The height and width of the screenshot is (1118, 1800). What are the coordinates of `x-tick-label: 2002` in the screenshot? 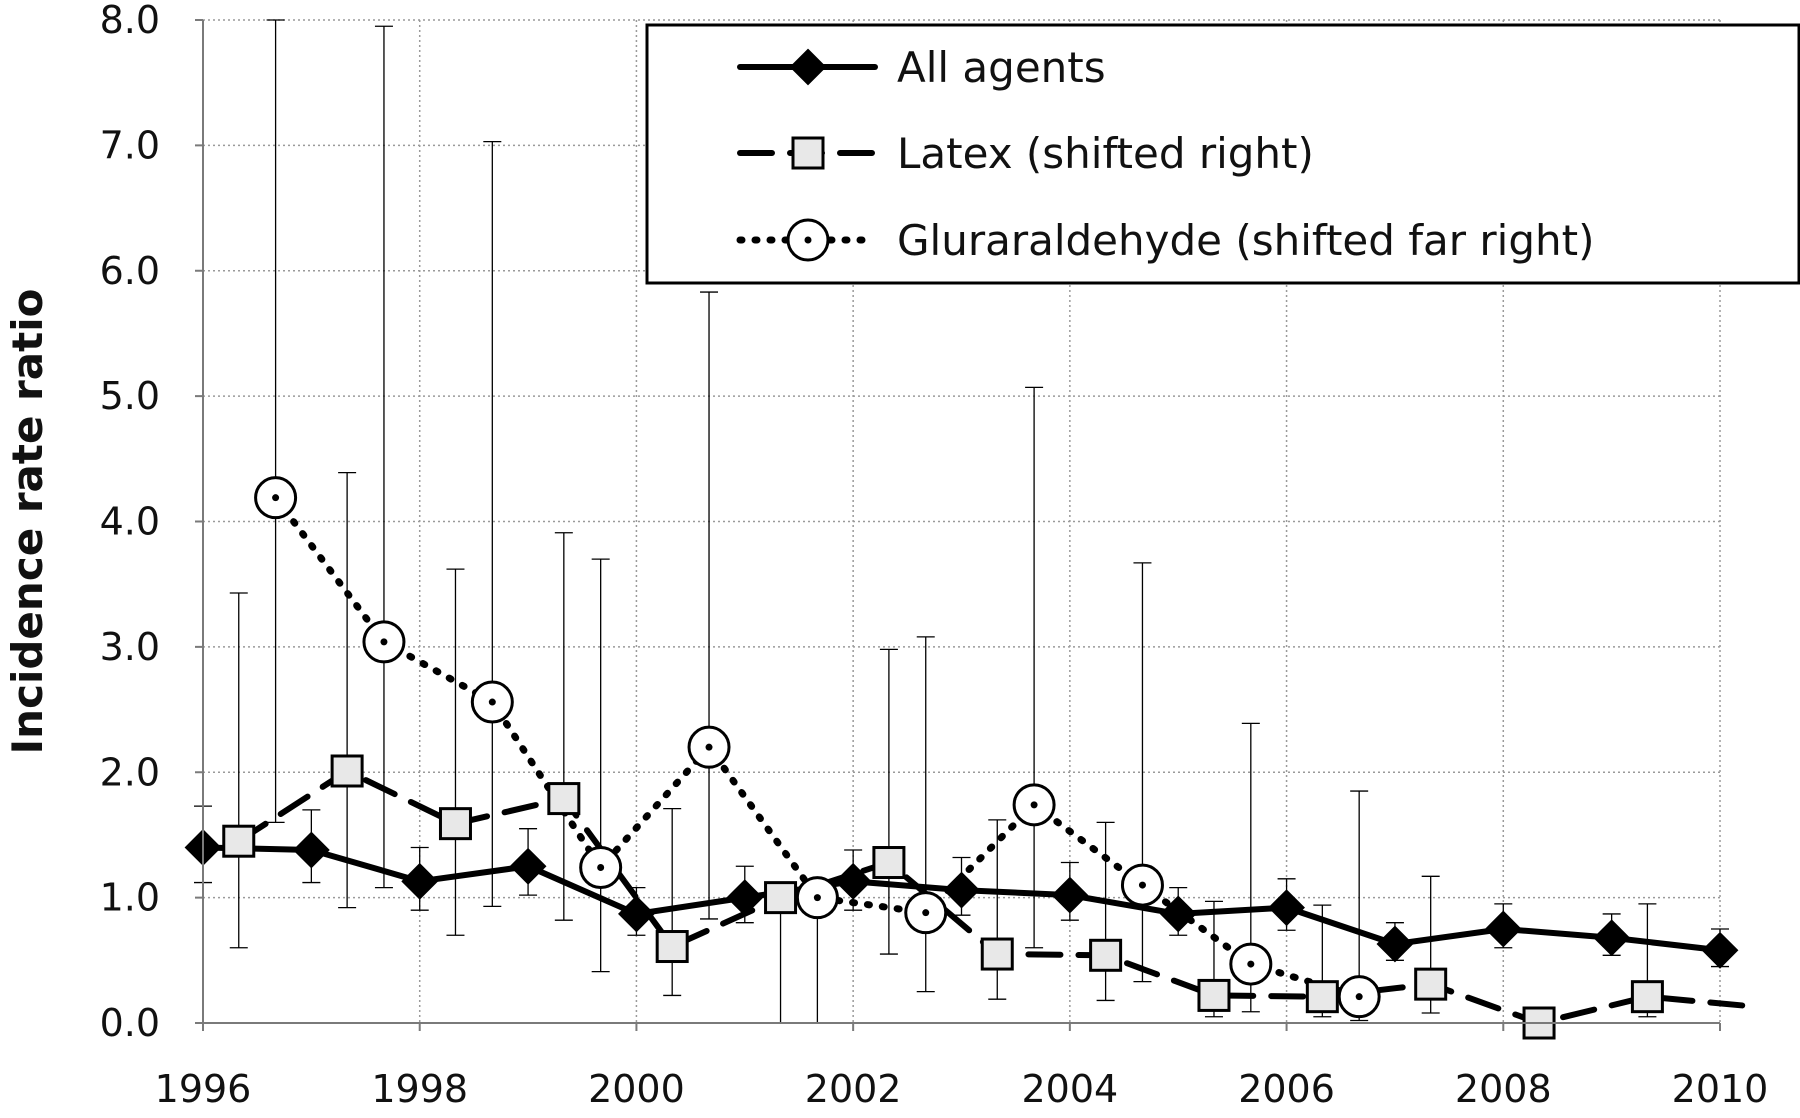 It's located at (853, 1089).